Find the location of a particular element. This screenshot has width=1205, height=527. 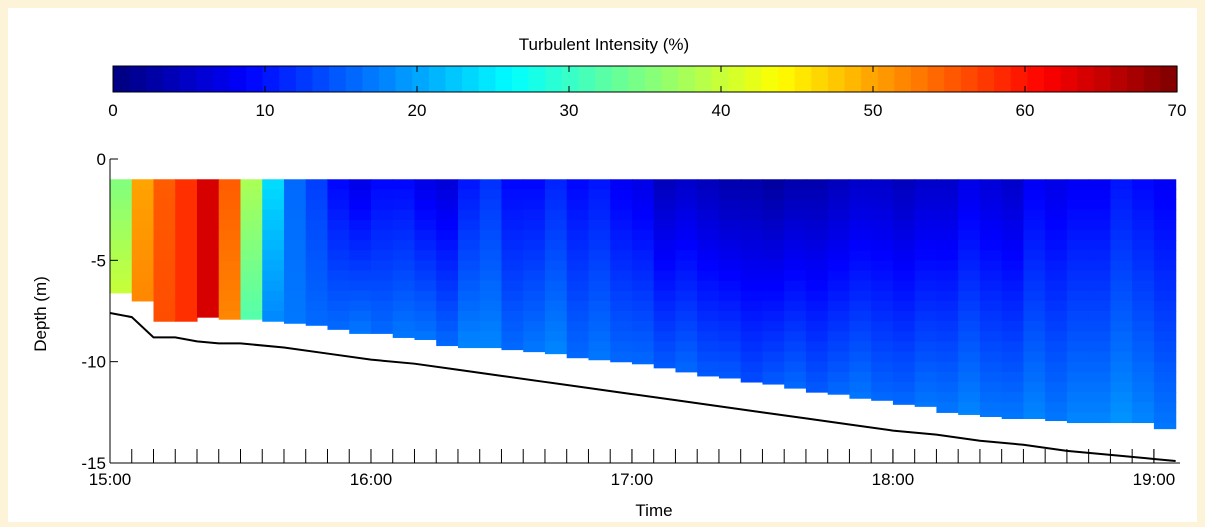

x-tick-label: 17:00 is located at coordinates (632, 479).